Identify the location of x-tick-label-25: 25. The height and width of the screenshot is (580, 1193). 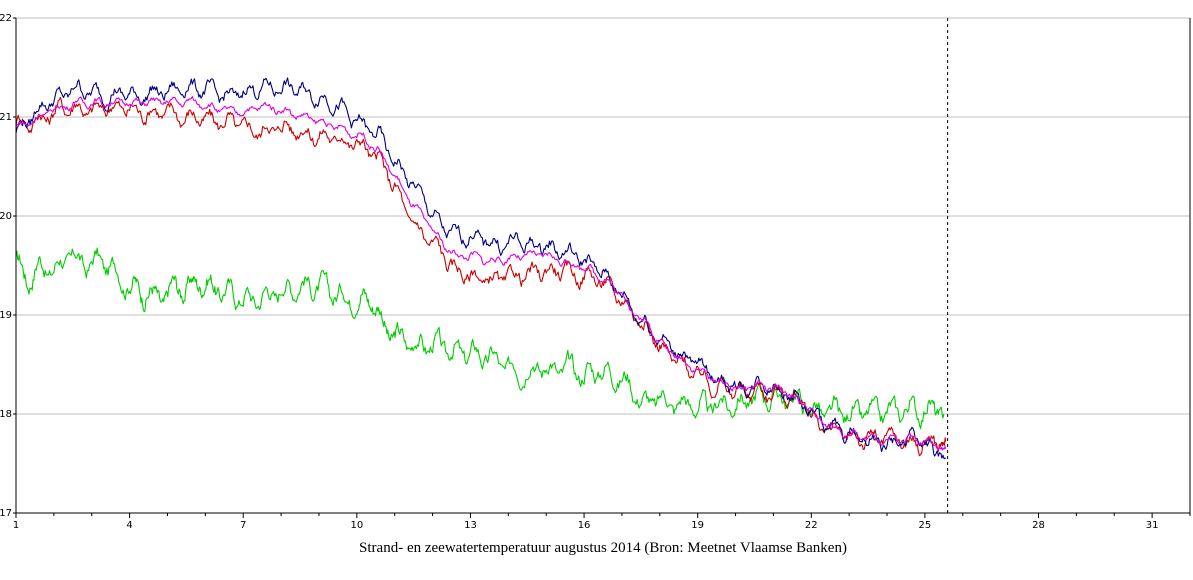
(925, 525).